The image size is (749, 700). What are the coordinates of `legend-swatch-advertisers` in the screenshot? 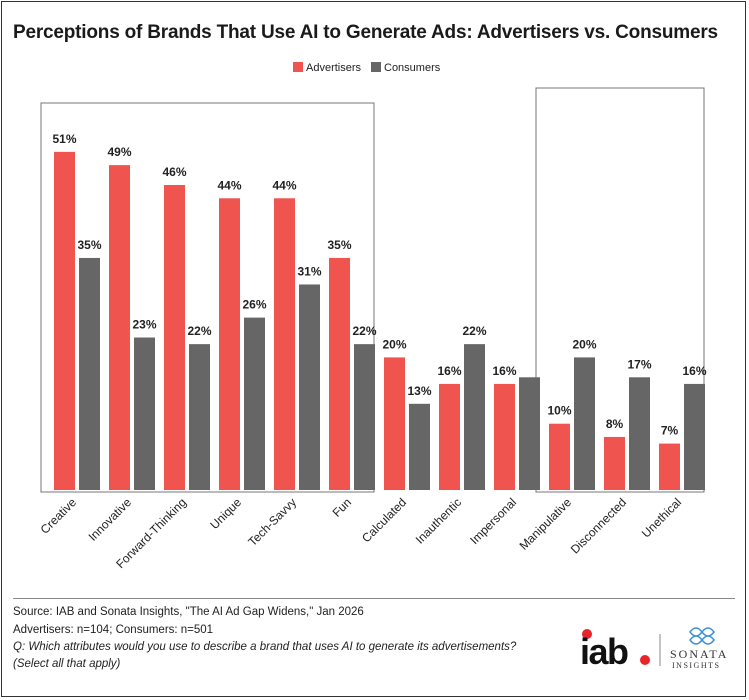 It's located at (298, 67).